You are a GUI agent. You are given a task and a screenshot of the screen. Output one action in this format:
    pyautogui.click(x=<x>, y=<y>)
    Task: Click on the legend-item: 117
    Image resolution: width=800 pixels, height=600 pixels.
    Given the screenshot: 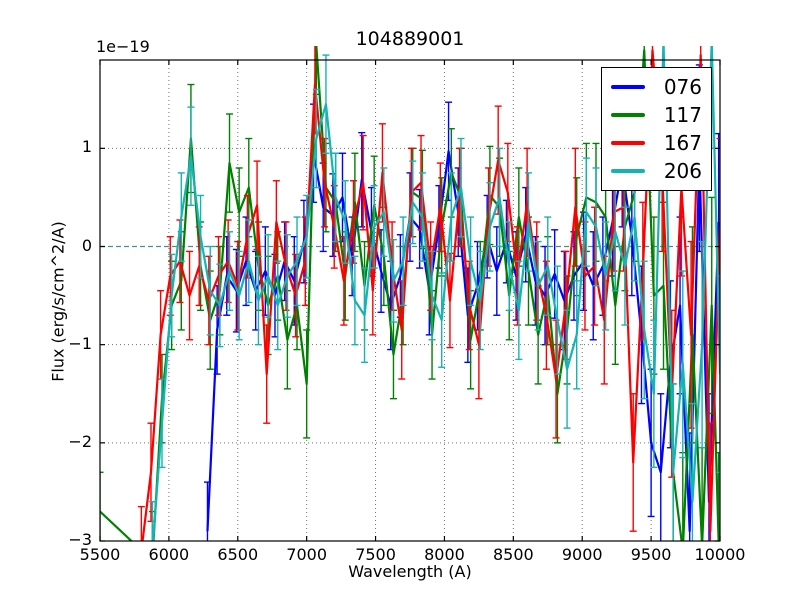 What is the action you would take?
    pyautogui.click(x=656, y=115)
    